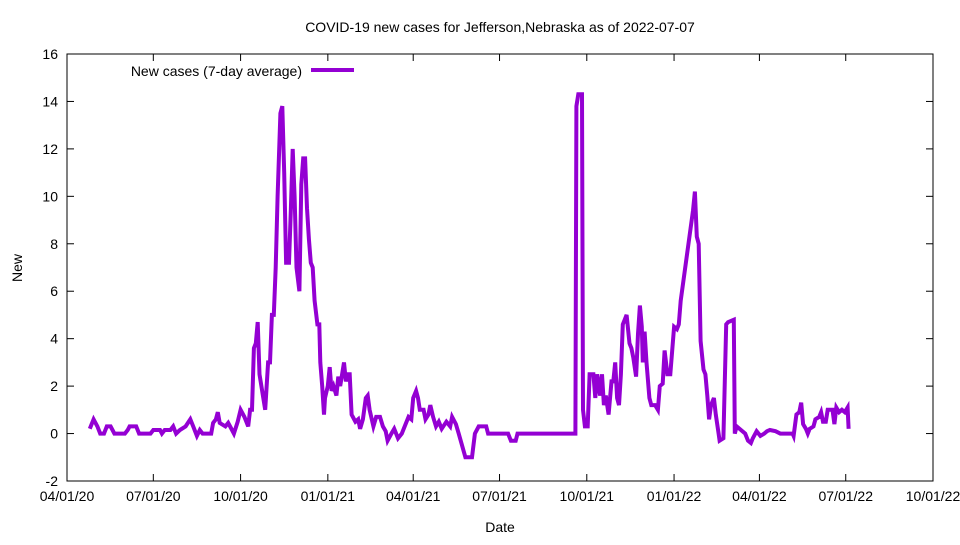  Describe the element at coordinates (499, 496) in the screenshot. I see `x-tick-label: 07/01/21` at that location.